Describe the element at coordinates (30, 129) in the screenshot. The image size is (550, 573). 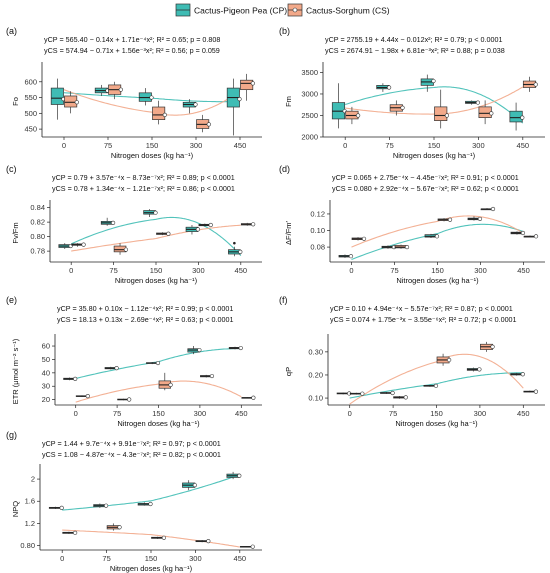
I see `y-tick-label: 450` at that location.